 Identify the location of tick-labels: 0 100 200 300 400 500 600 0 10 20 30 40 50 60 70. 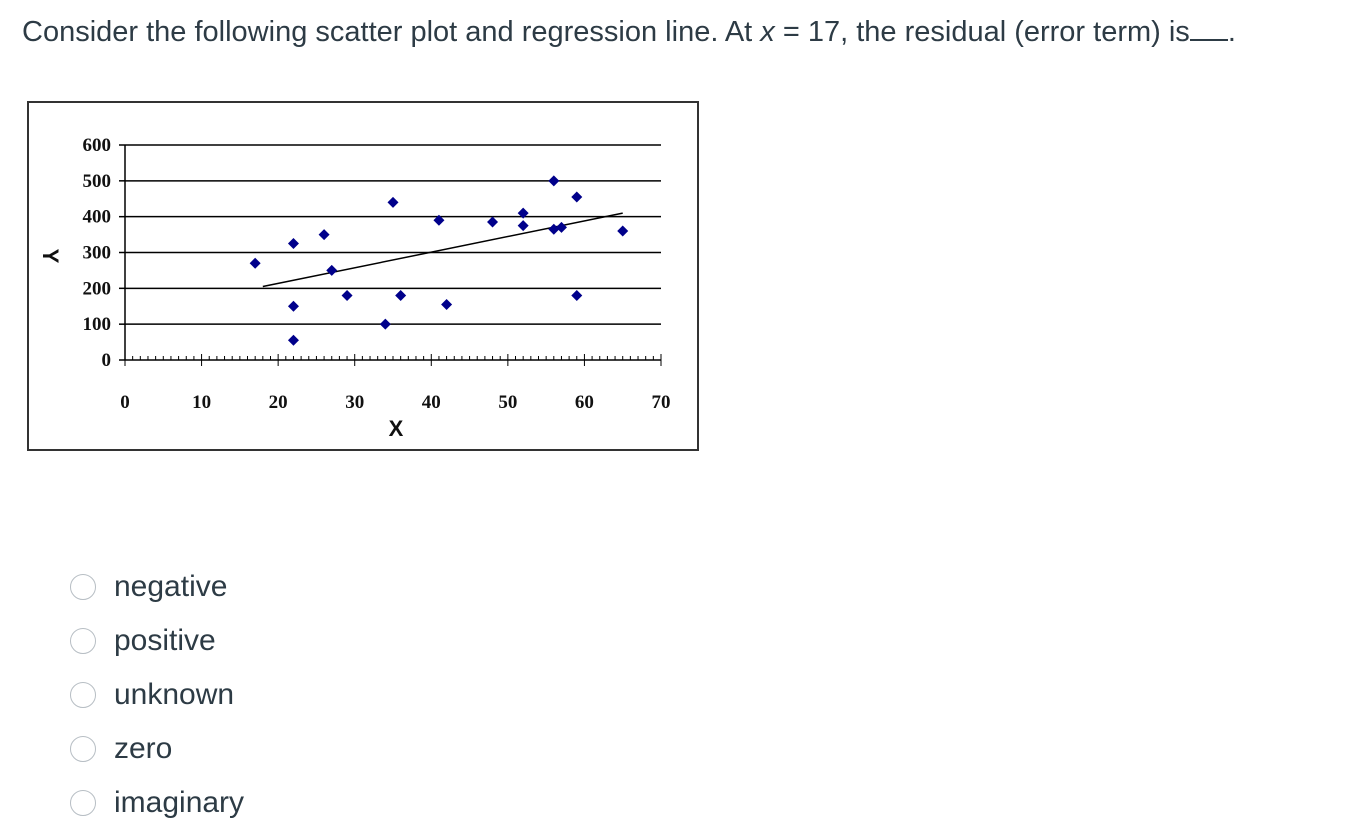
(377, 274).